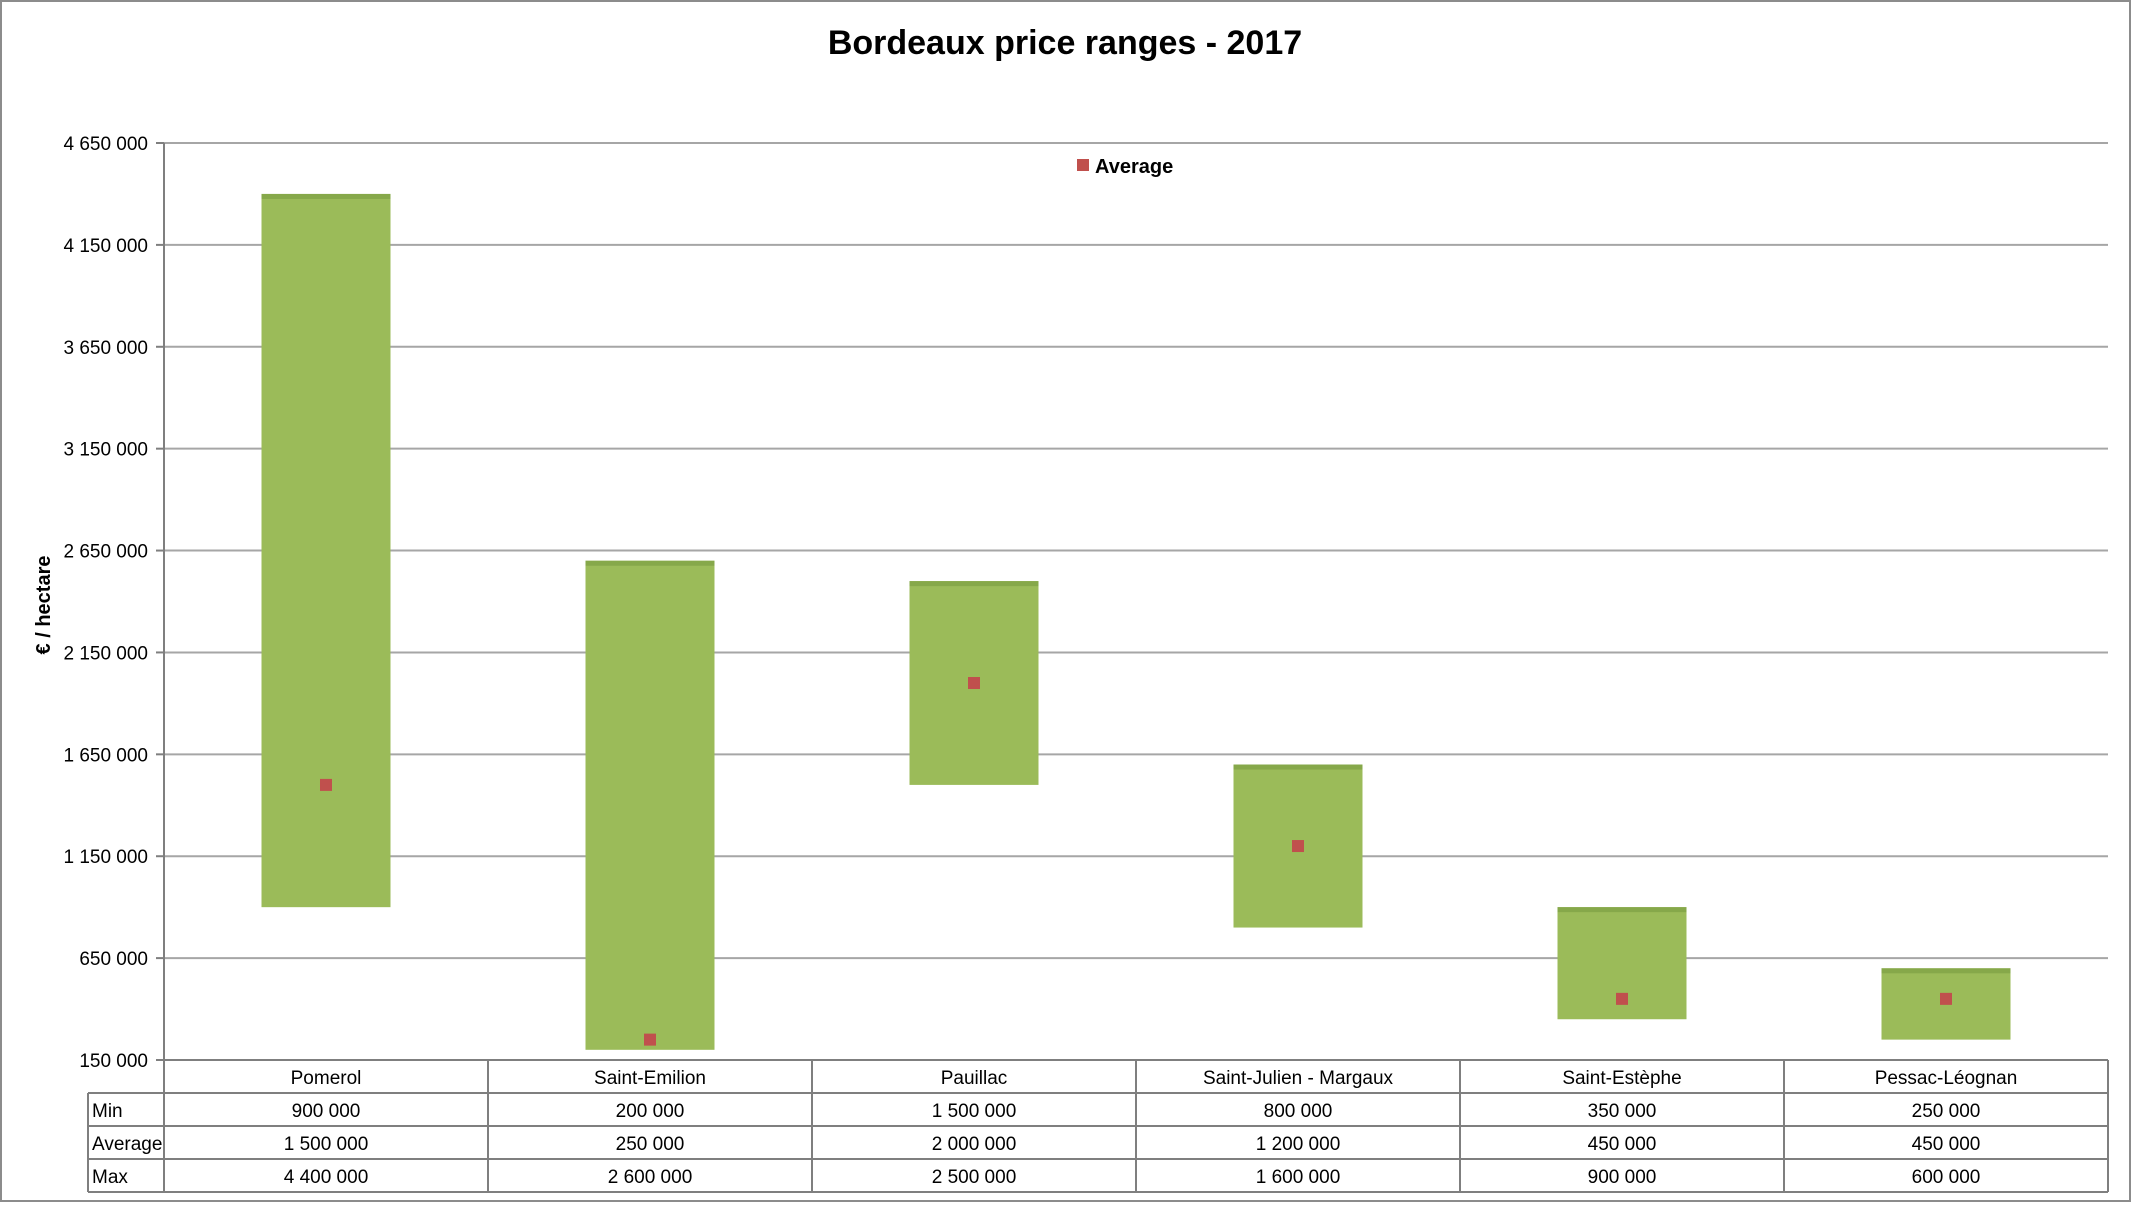  What do you see at coordinates (974, 1078) in the screenshot?
I see `category-label-pauillac: Pauillac` at bounding box center [974, 1078].